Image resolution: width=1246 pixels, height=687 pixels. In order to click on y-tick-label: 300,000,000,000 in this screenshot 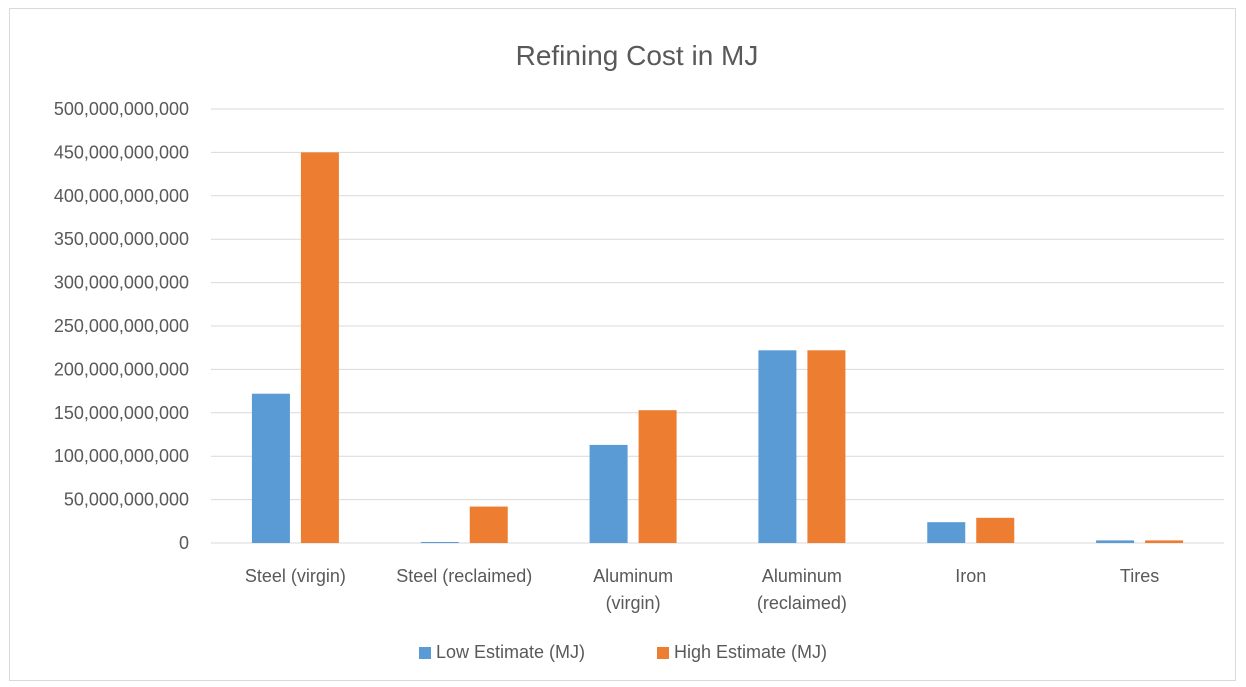, I will do `click(121, 283)`.